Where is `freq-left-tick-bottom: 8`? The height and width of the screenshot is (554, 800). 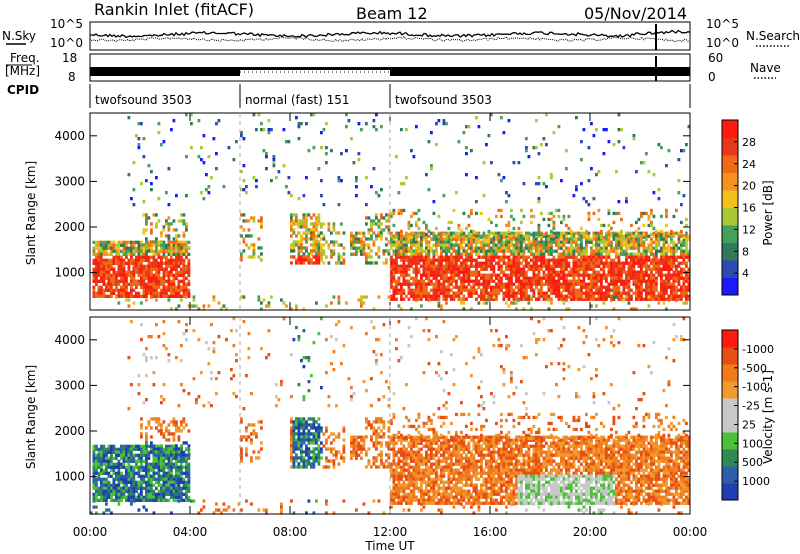
freq-left-tick-bottom: 8 is located at coordinates (72, 77).